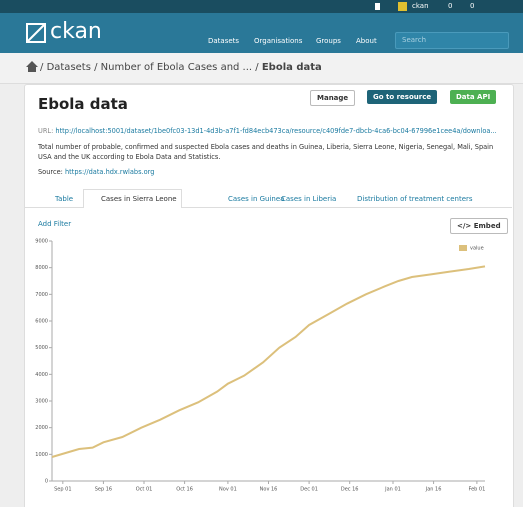 The image size is (523, 507). I want to click on search-box: Search, so click(452, 40).